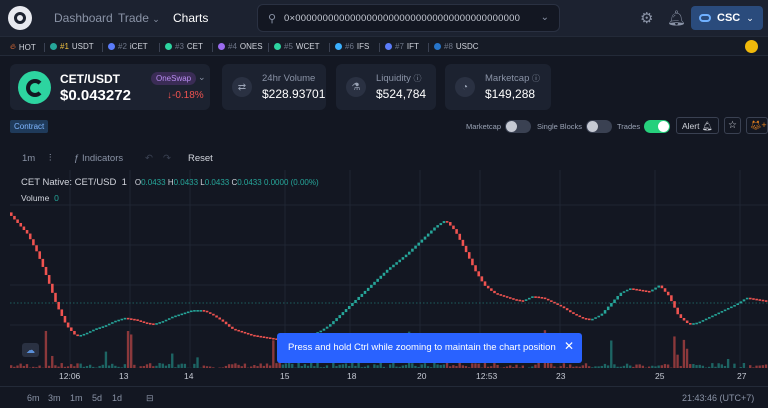 The image size is (768, 408). I want to click on pair-selector-chevron-icon: ⌄, so click(202, 77).